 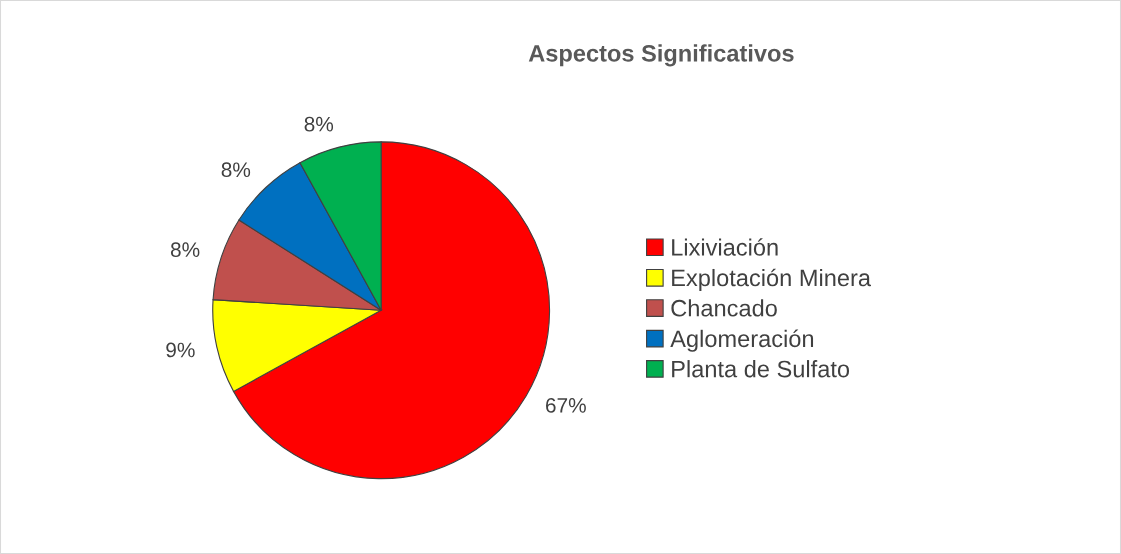 I want to click on legend-label: Planta de Sulfato, so click(x=761, y=369).